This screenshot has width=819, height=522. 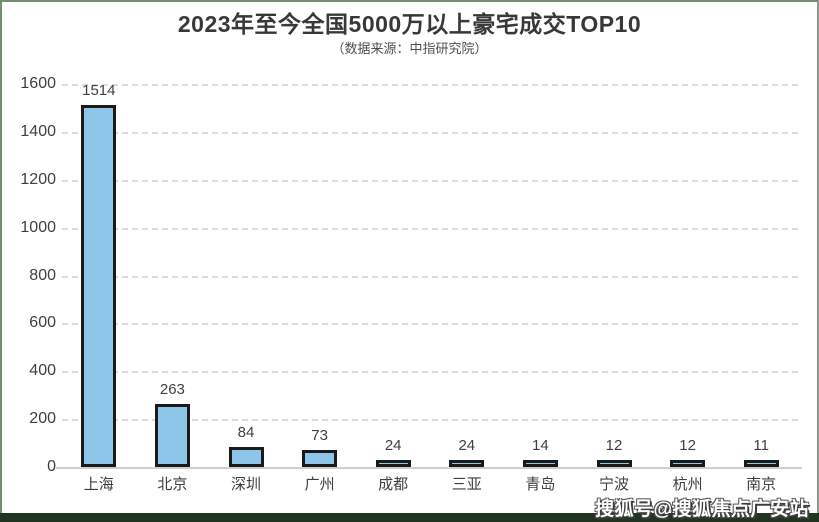 I want to click on chart-header: 2023年至今全国5000万以上豪宅成交TOP10 （数据来源：中指研究院）, so click(x=409, y=33).